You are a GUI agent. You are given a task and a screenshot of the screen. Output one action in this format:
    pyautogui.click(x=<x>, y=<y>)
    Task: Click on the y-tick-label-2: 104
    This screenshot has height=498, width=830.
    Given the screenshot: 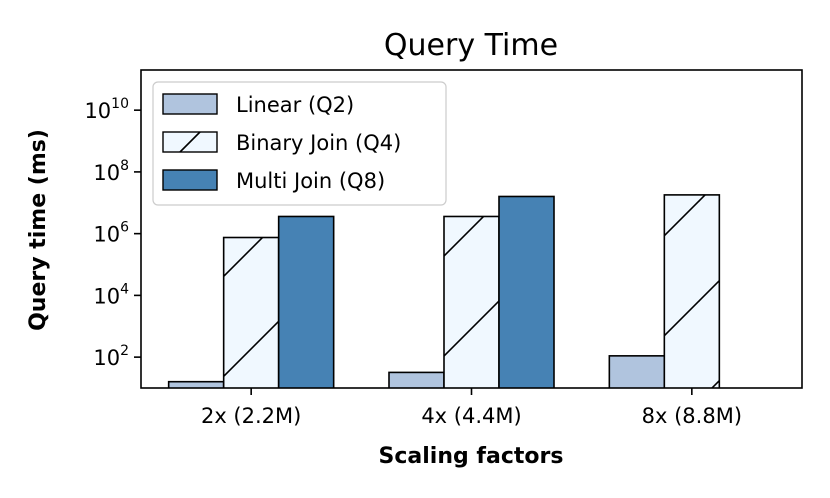 What is the action you would take?
    pyautogui.click(x=111, y=294)
    